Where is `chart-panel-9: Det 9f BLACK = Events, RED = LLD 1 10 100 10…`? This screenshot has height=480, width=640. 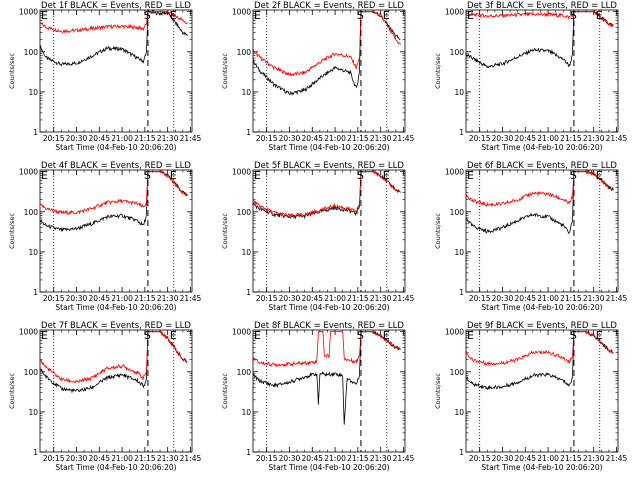 chart-panel-9: Det 9f BLACK = Events, RED = LLD 1 10 100 10… is located at coordinates (531, 396).